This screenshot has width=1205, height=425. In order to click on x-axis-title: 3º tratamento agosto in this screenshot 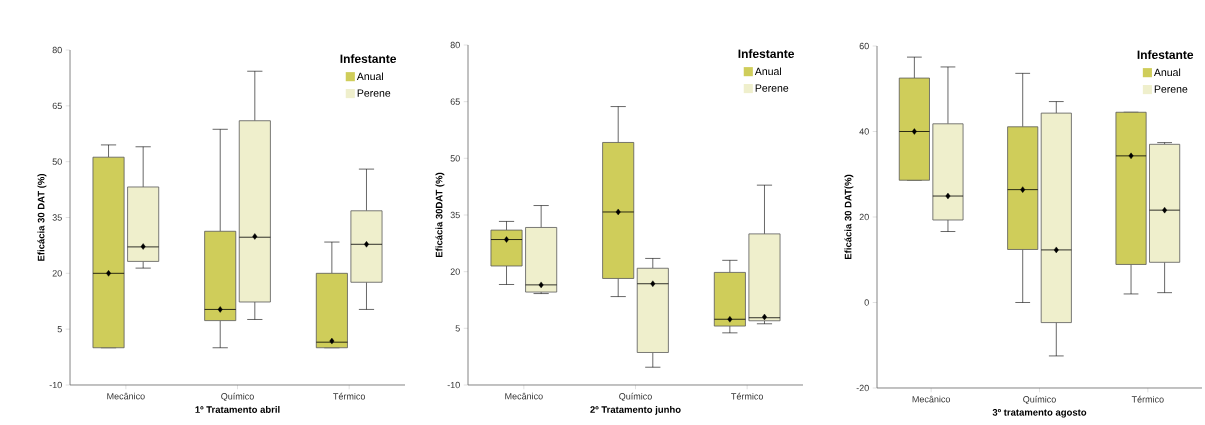, I will do `click(1039, 413)`.